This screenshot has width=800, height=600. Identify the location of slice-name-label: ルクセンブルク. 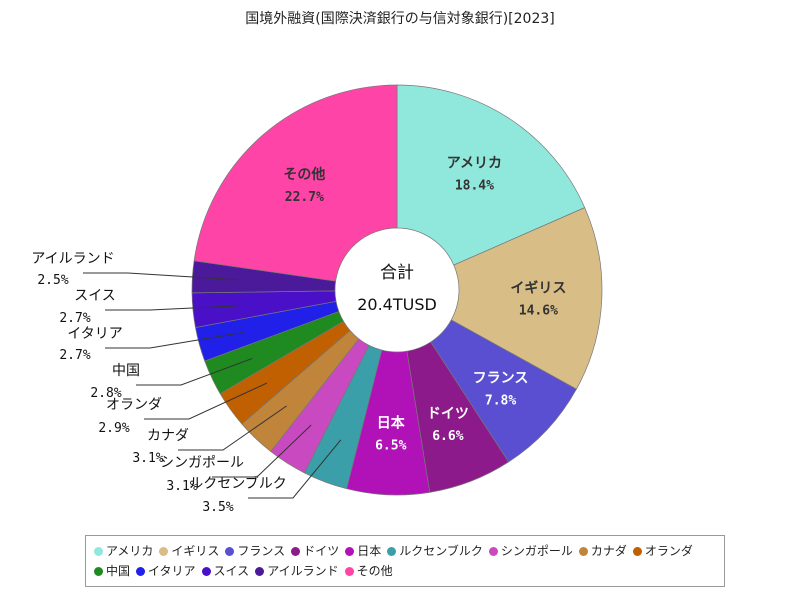
(238, 483).